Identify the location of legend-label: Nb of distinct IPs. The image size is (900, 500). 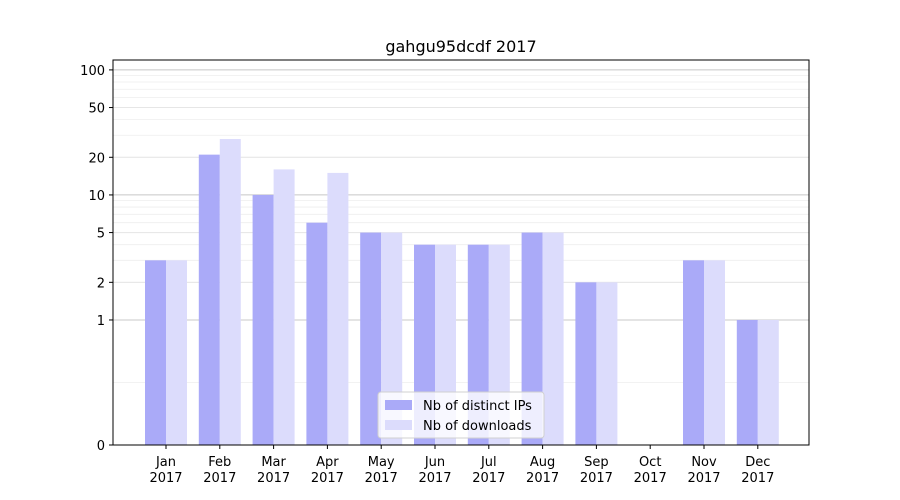
(477, 406).